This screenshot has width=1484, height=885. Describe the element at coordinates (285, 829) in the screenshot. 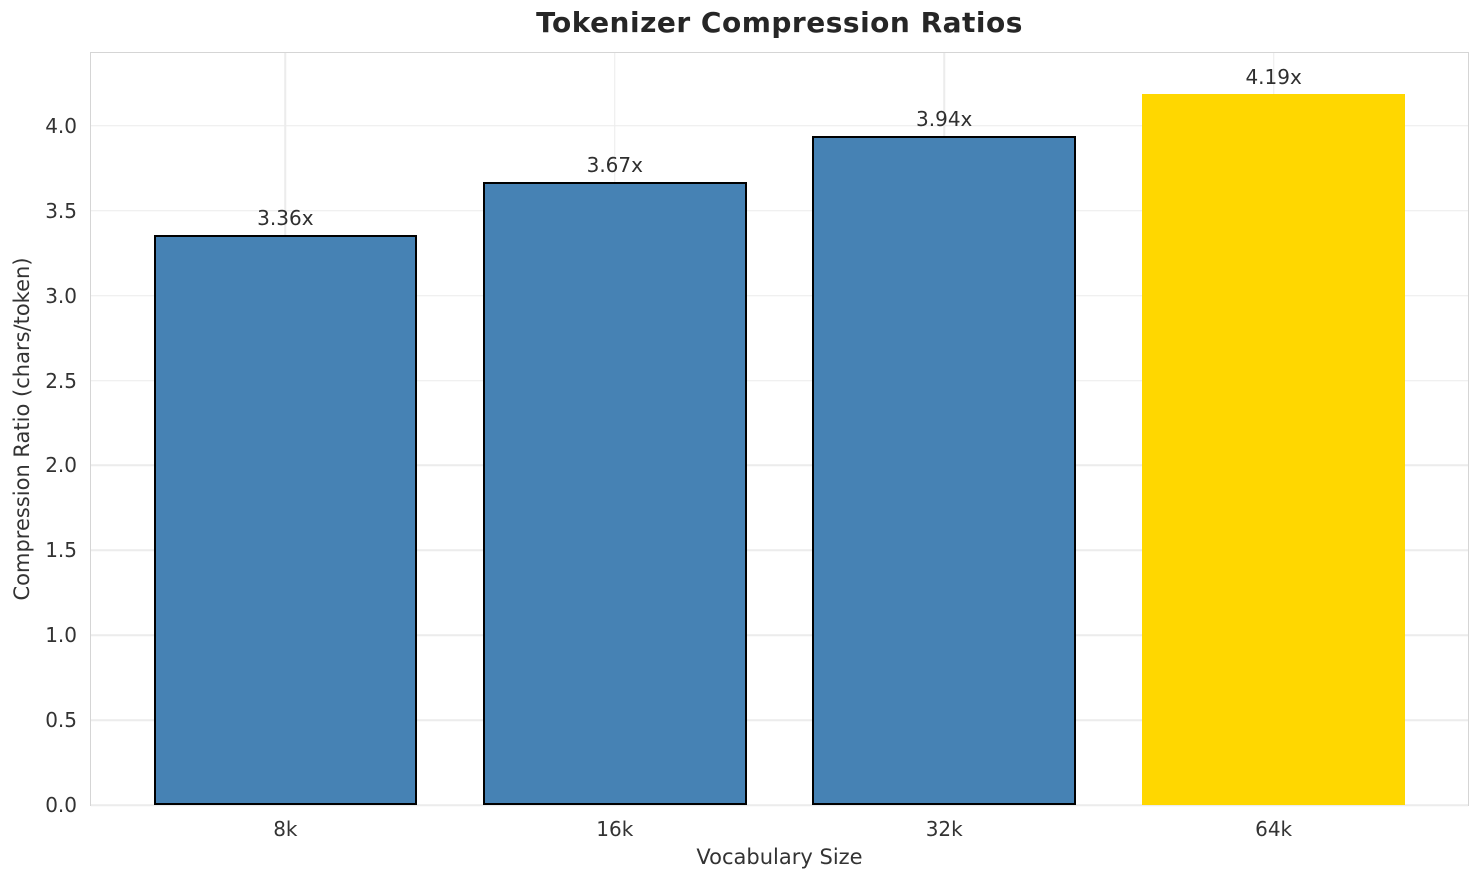

I see `x-tick-label: 8k` at that location.